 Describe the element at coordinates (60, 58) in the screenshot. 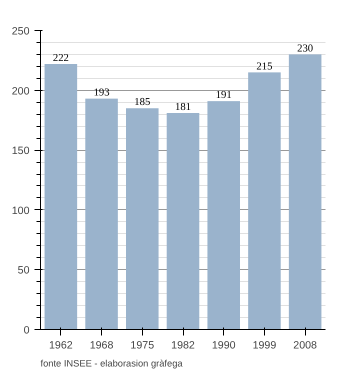

I see `data-label: 222` at that location.